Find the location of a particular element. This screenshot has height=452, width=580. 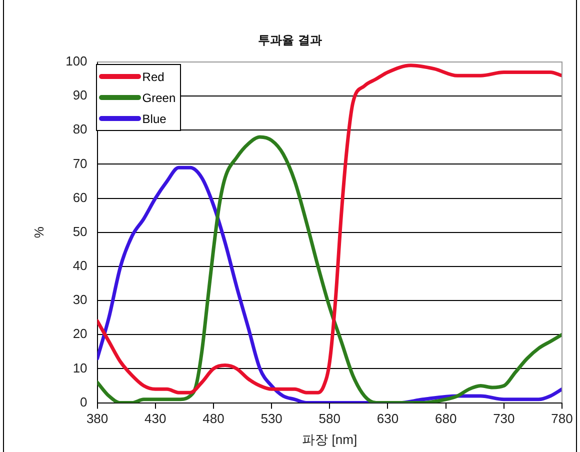

x-tick-label: 680 is located at coordinates (445, 418).